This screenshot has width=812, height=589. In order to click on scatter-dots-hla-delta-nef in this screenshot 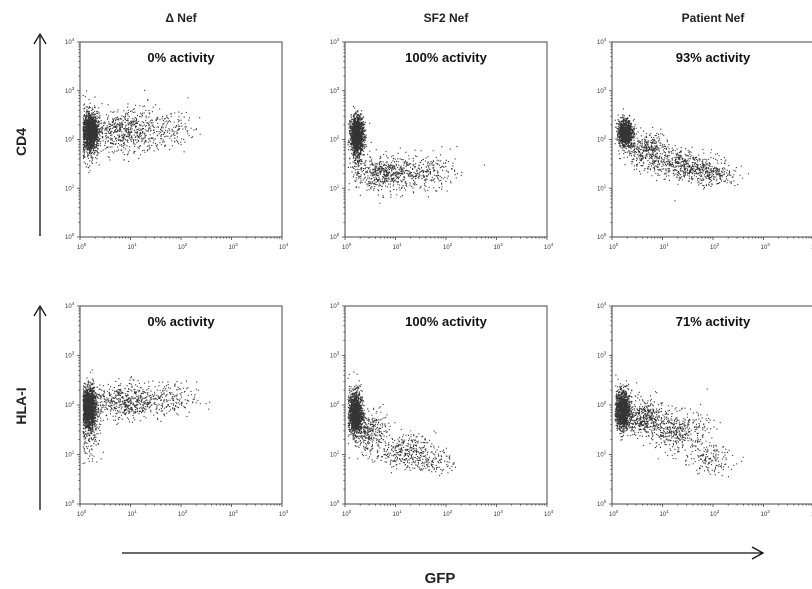, I will do `click(146, 417)`.